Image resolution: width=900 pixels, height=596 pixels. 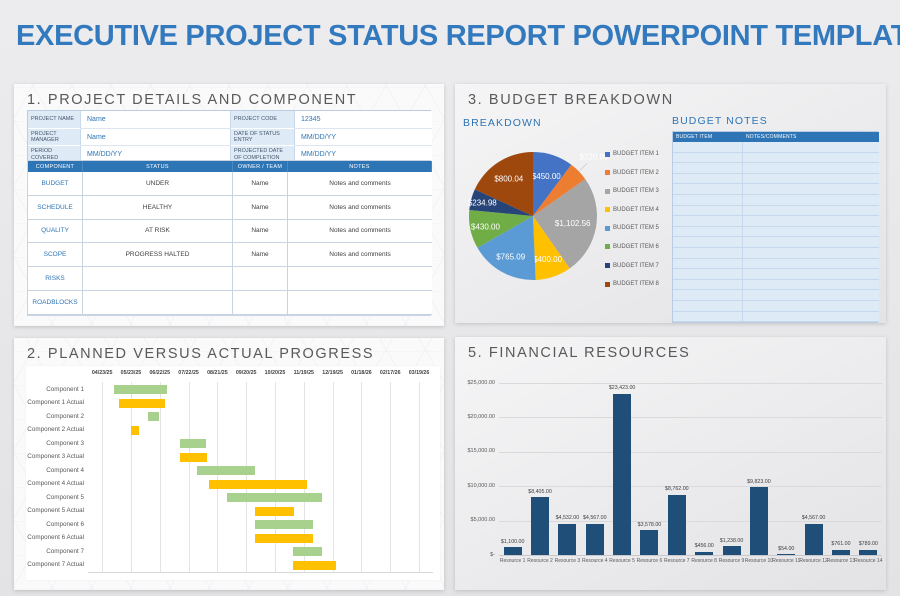 I want to click on x-axis-tick-label: Resource 5, so click(x=622, y=561).